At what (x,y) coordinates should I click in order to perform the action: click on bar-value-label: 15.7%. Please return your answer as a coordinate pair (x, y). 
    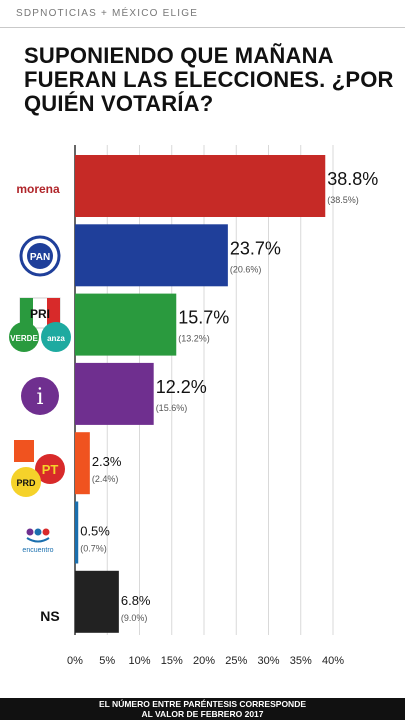
    Looking at the image, I should click on (203, 318).